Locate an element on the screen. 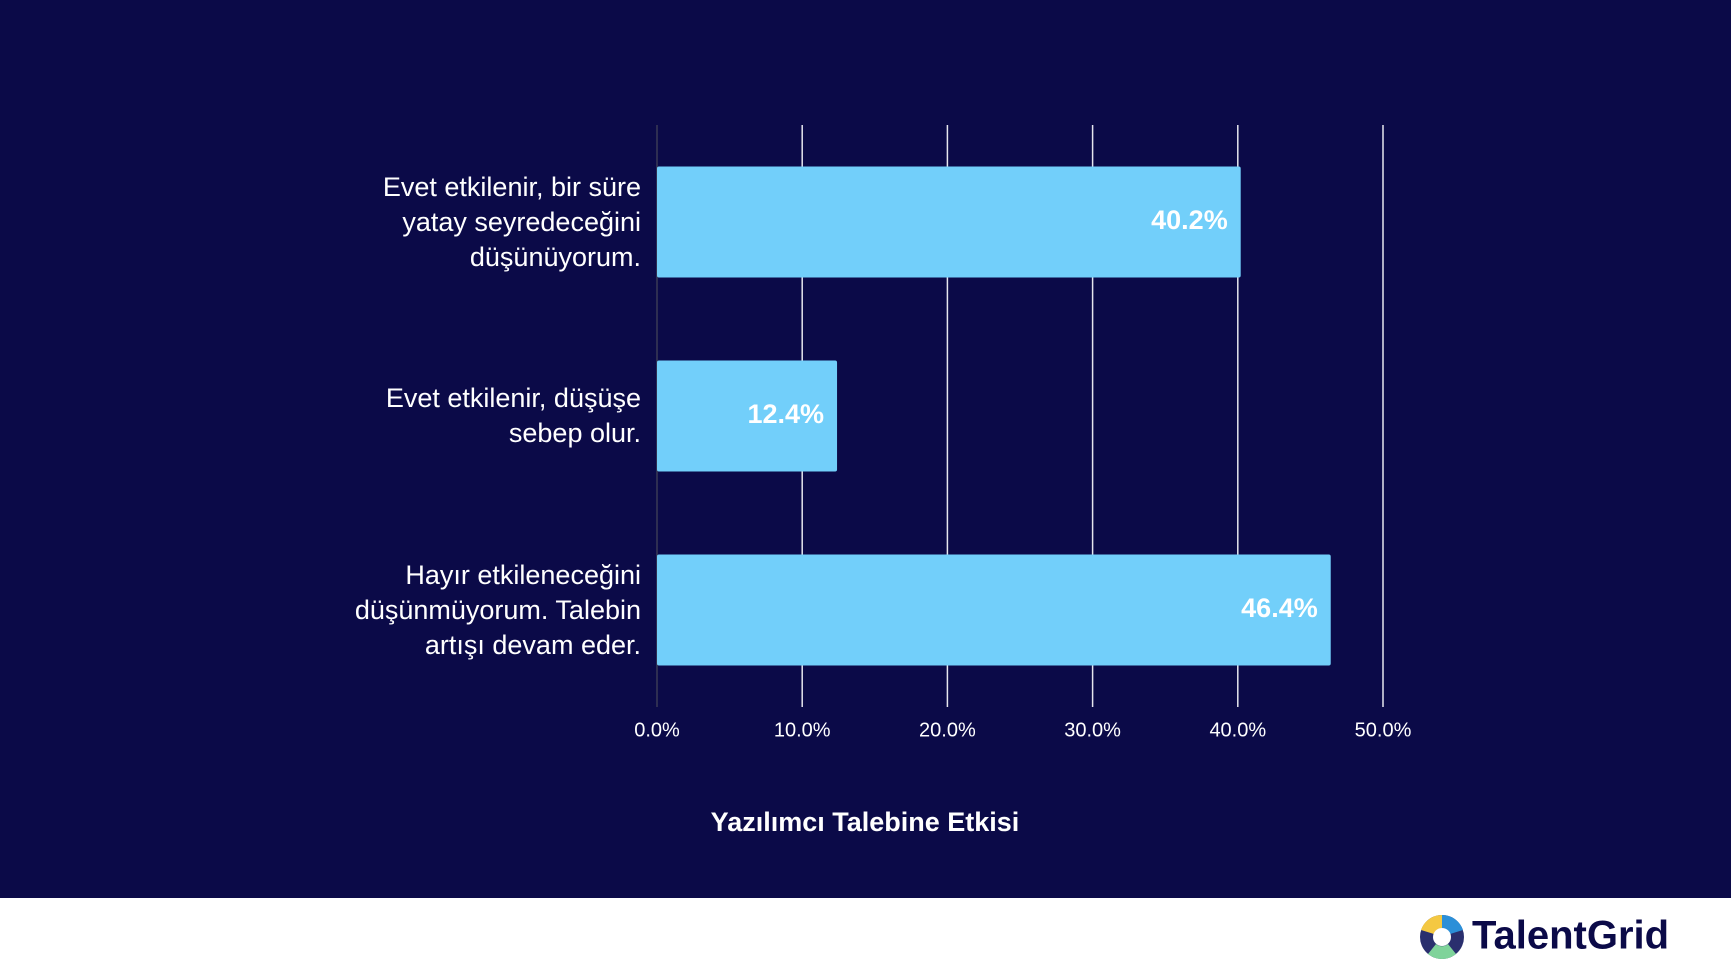 The image size is (1731, 976). value-label: 40.2% is located at coordinates (1189, 220).